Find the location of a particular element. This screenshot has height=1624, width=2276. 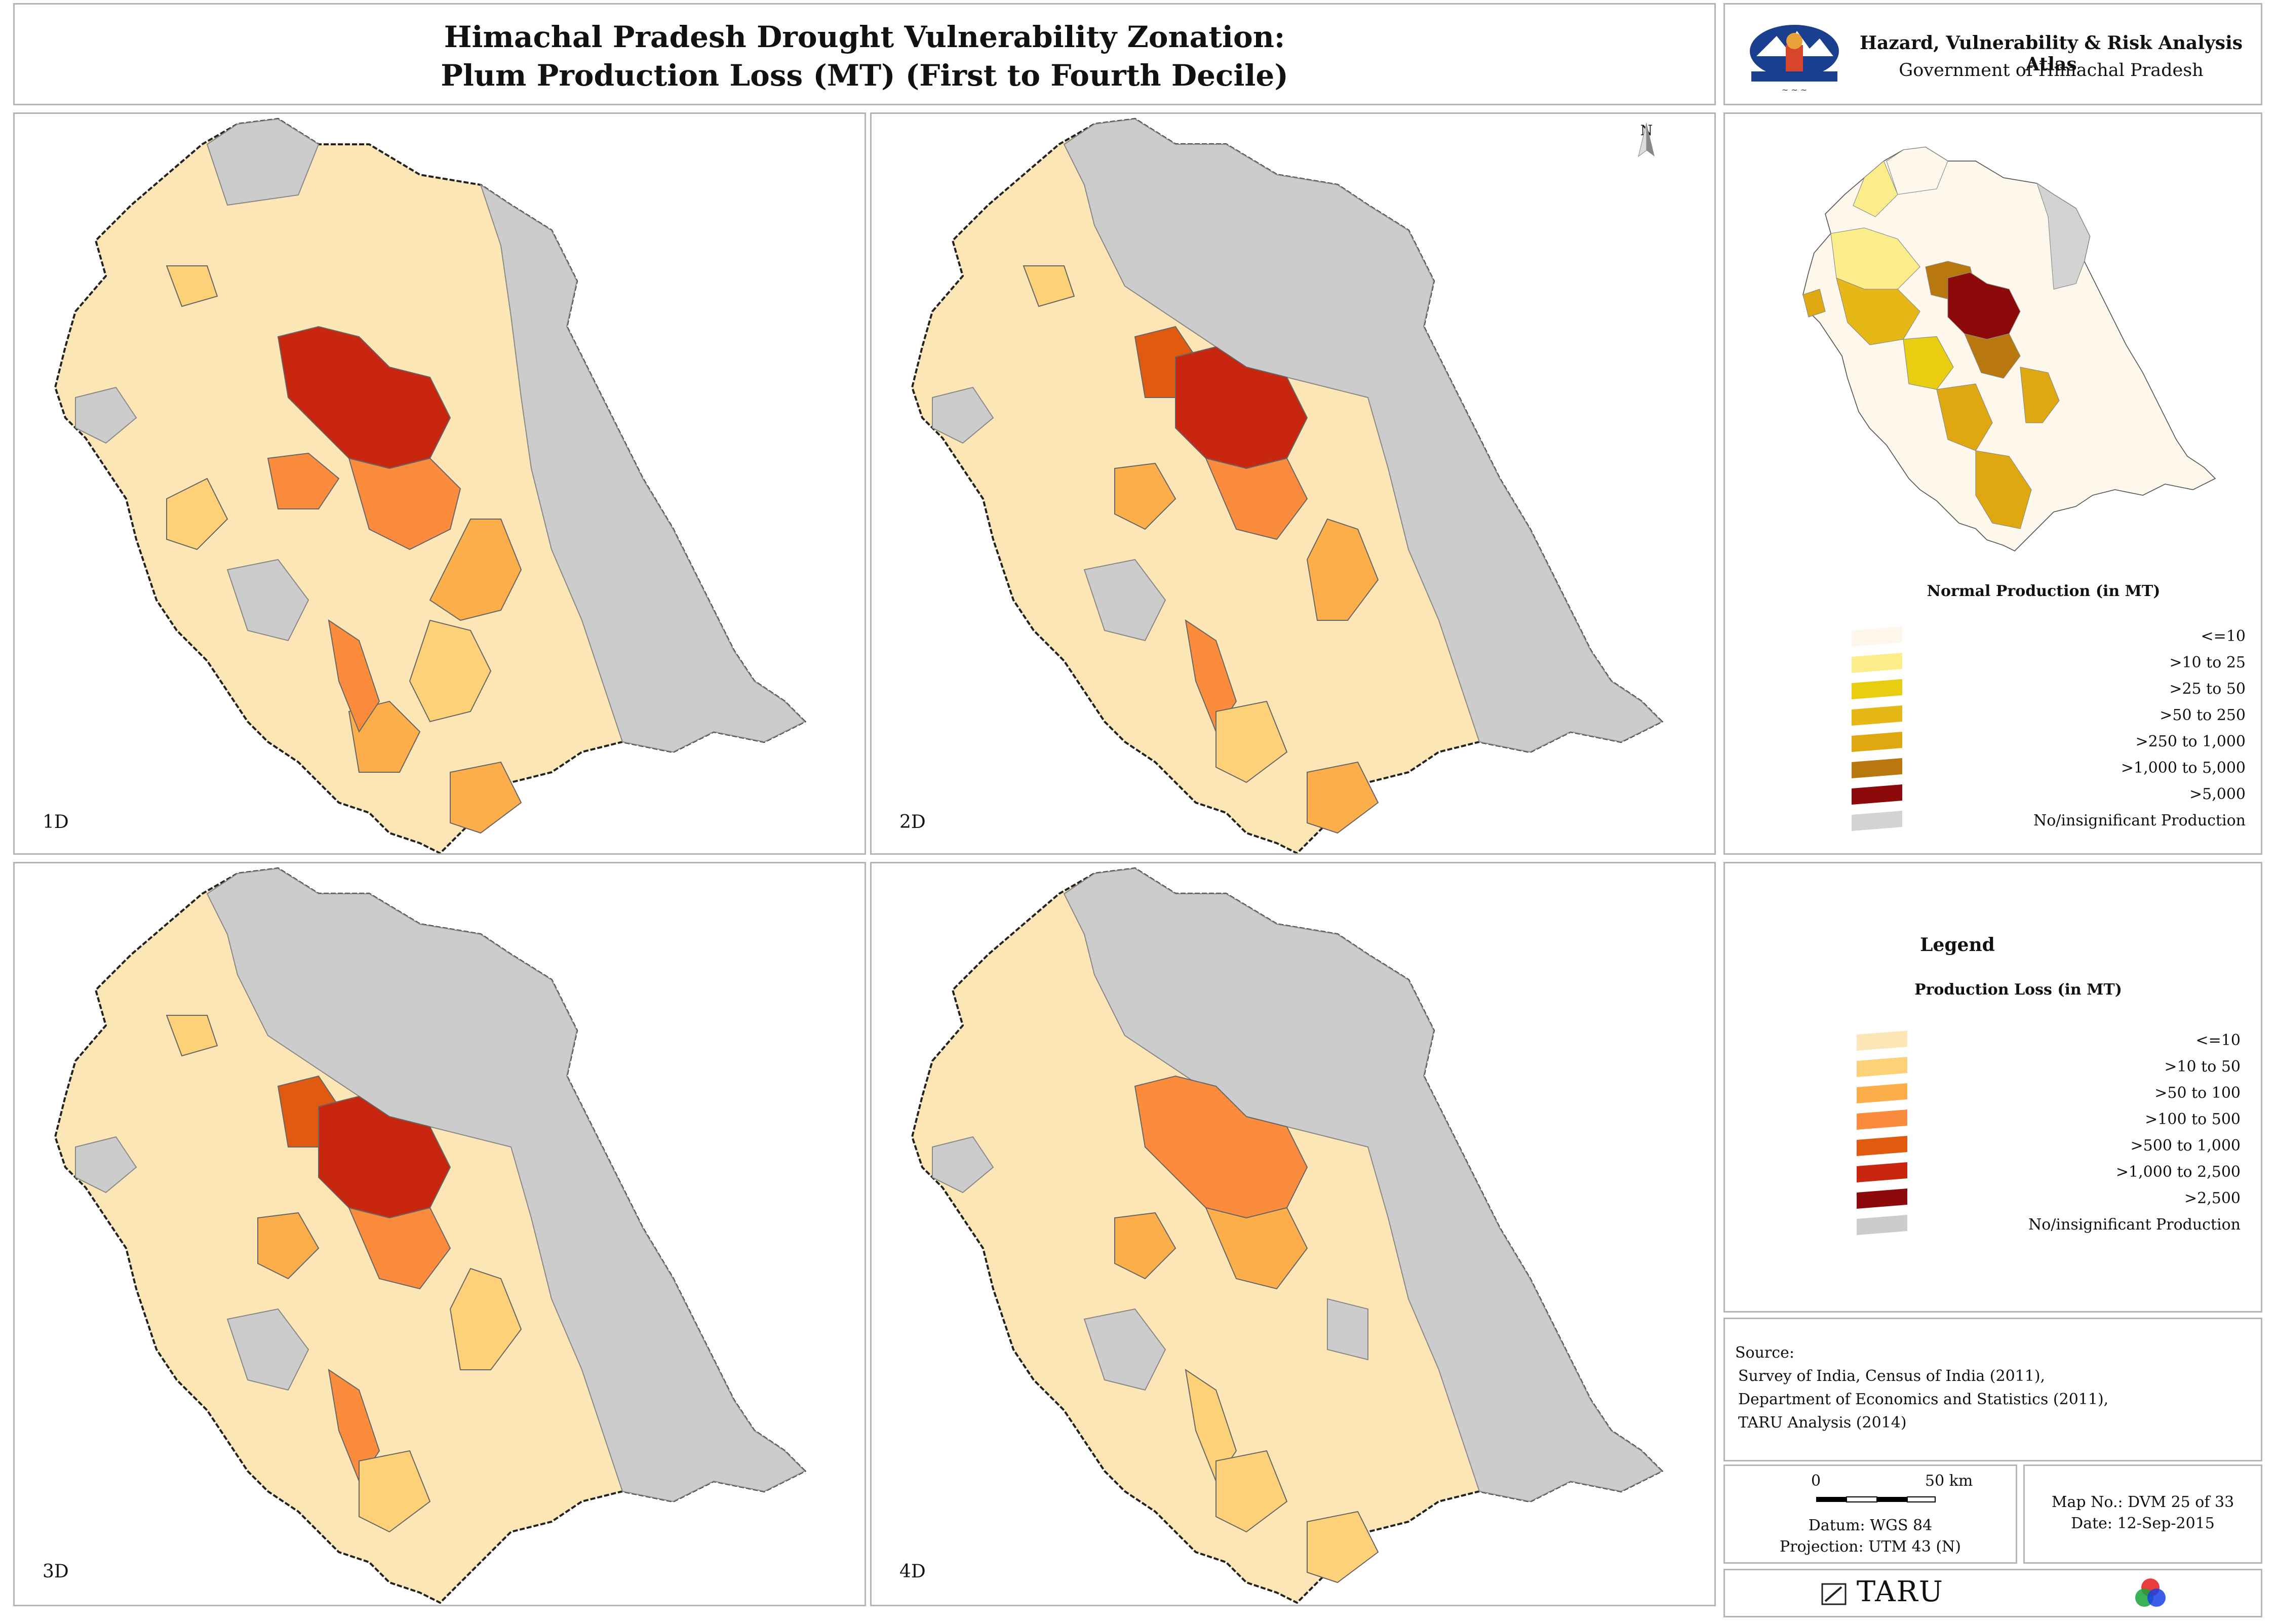

normal-legend-item-row: No/insignificant Production is located at coordinates (1993, 821).